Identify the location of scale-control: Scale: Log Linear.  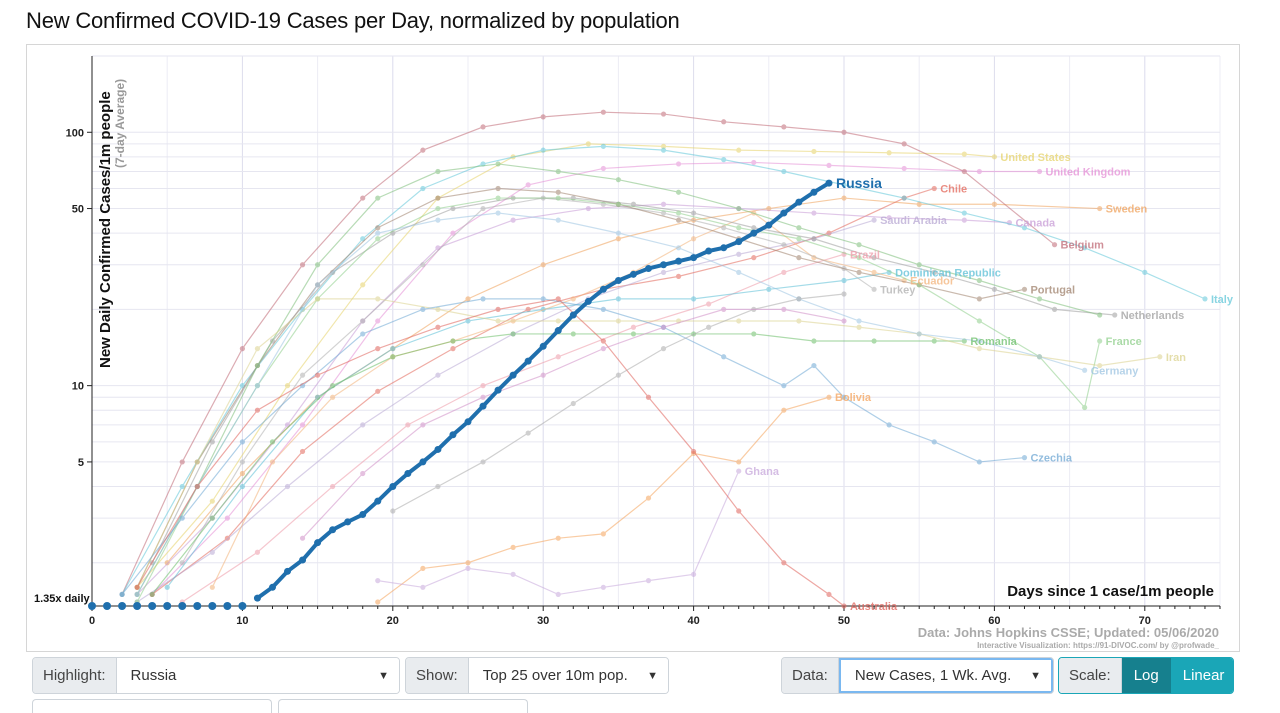
(1146, 675).